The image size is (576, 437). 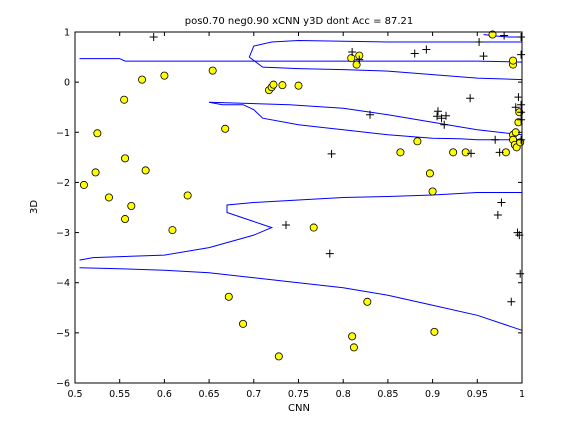 What do you see at coordinates (299, 408) in the screenshot?
I see `x-axis-label: CNN` at bounding box center [299, 408].